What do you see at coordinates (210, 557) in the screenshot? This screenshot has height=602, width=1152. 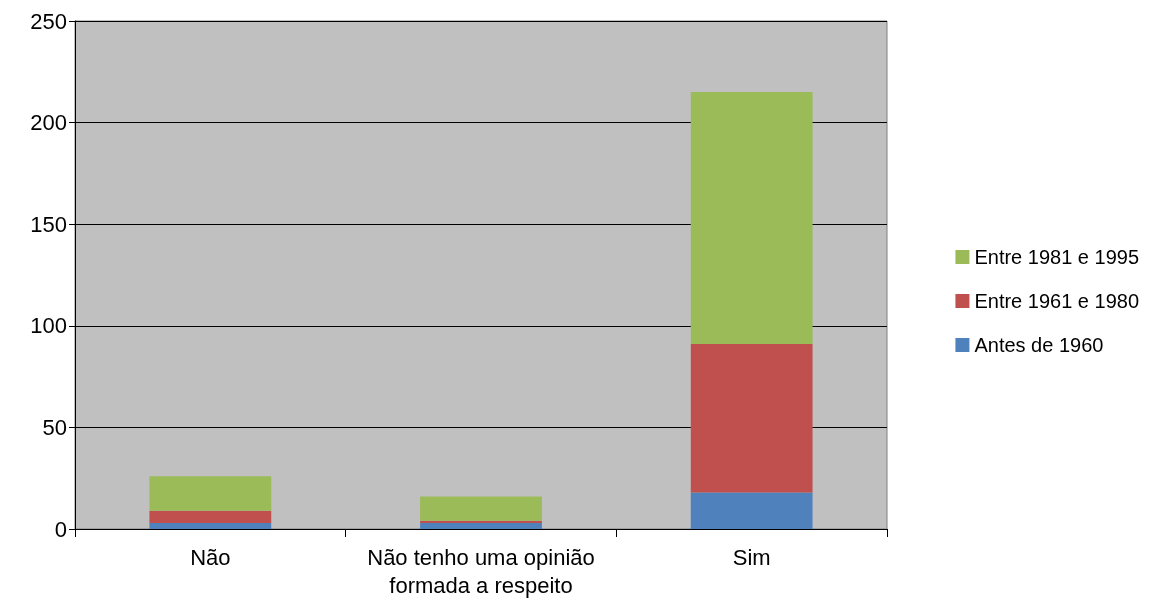 I see `x-tick-label: Não` at bounding box center [210, 557].